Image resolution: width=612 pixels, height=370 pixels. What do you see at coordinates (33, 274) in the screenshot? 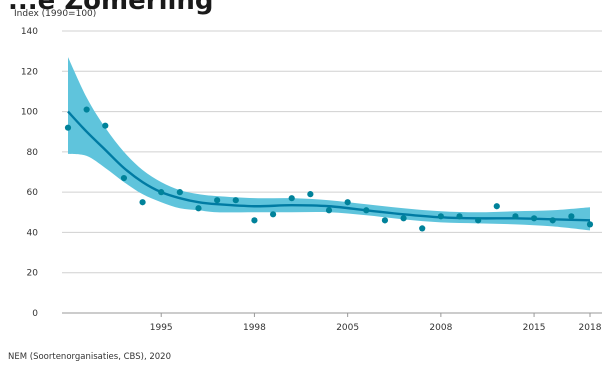
I see `y-tick-label: 20` at bounding box center [33, 274].